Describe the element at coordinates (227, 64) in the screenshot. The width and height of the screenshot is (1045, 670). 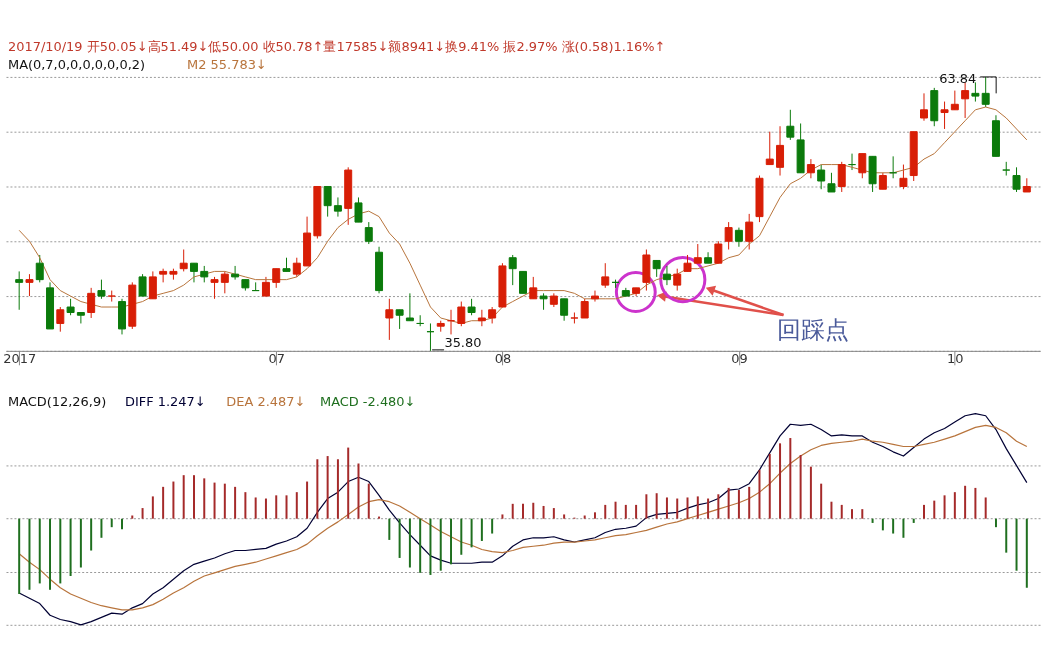
I see `text: M2 55.783↓` at that location.